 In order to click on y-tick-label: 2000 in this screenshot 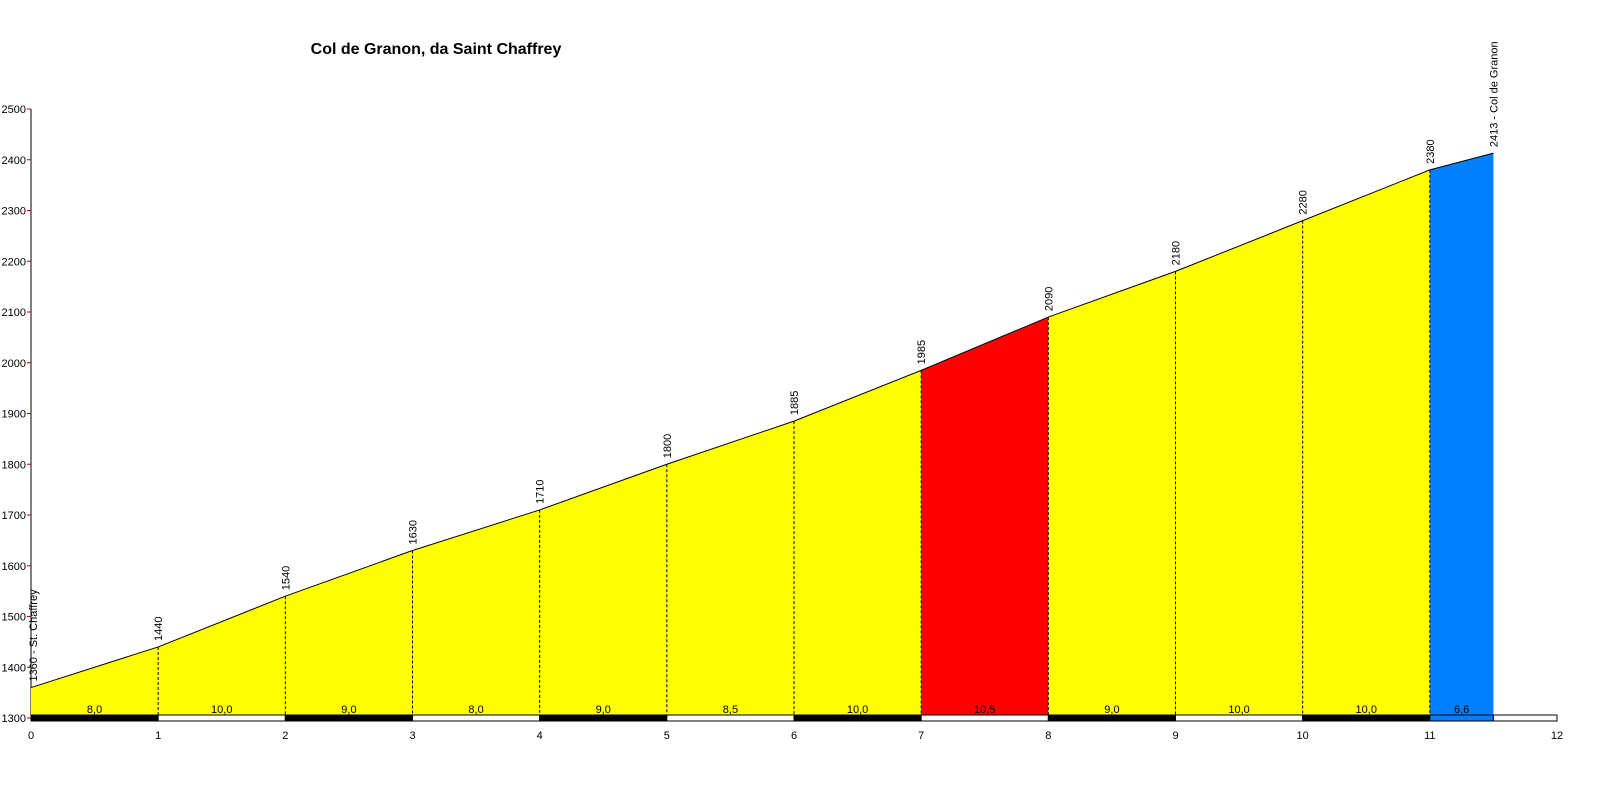, I will do `click(14, 364)`.